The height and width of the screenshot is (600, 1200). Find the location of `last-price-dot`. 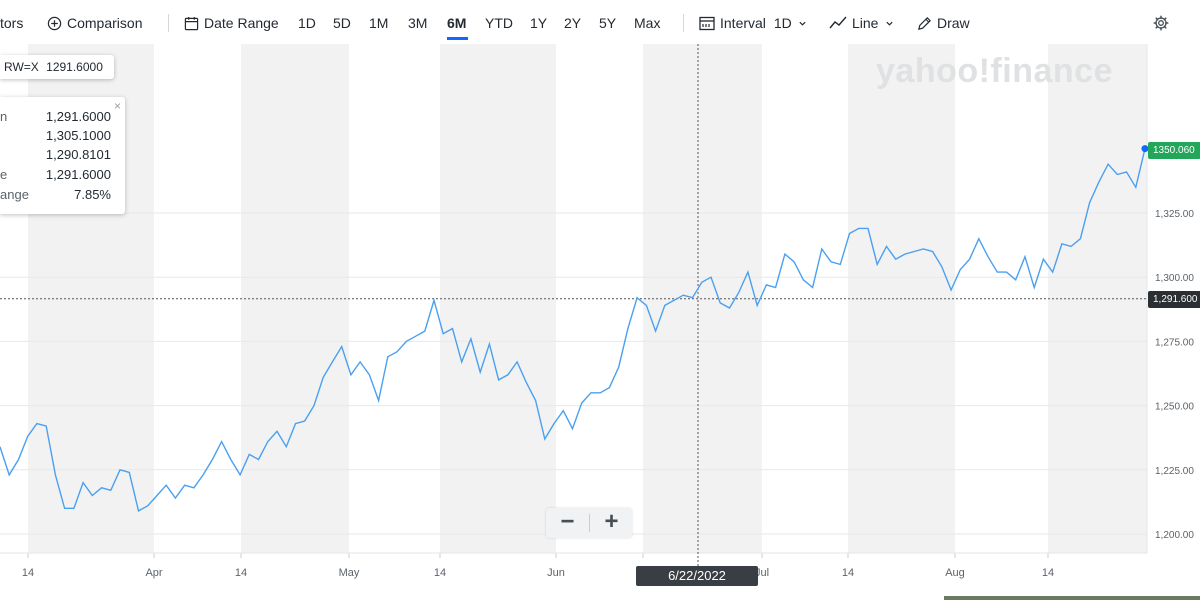

last-price-dot is located at coordinates (1145, 149).